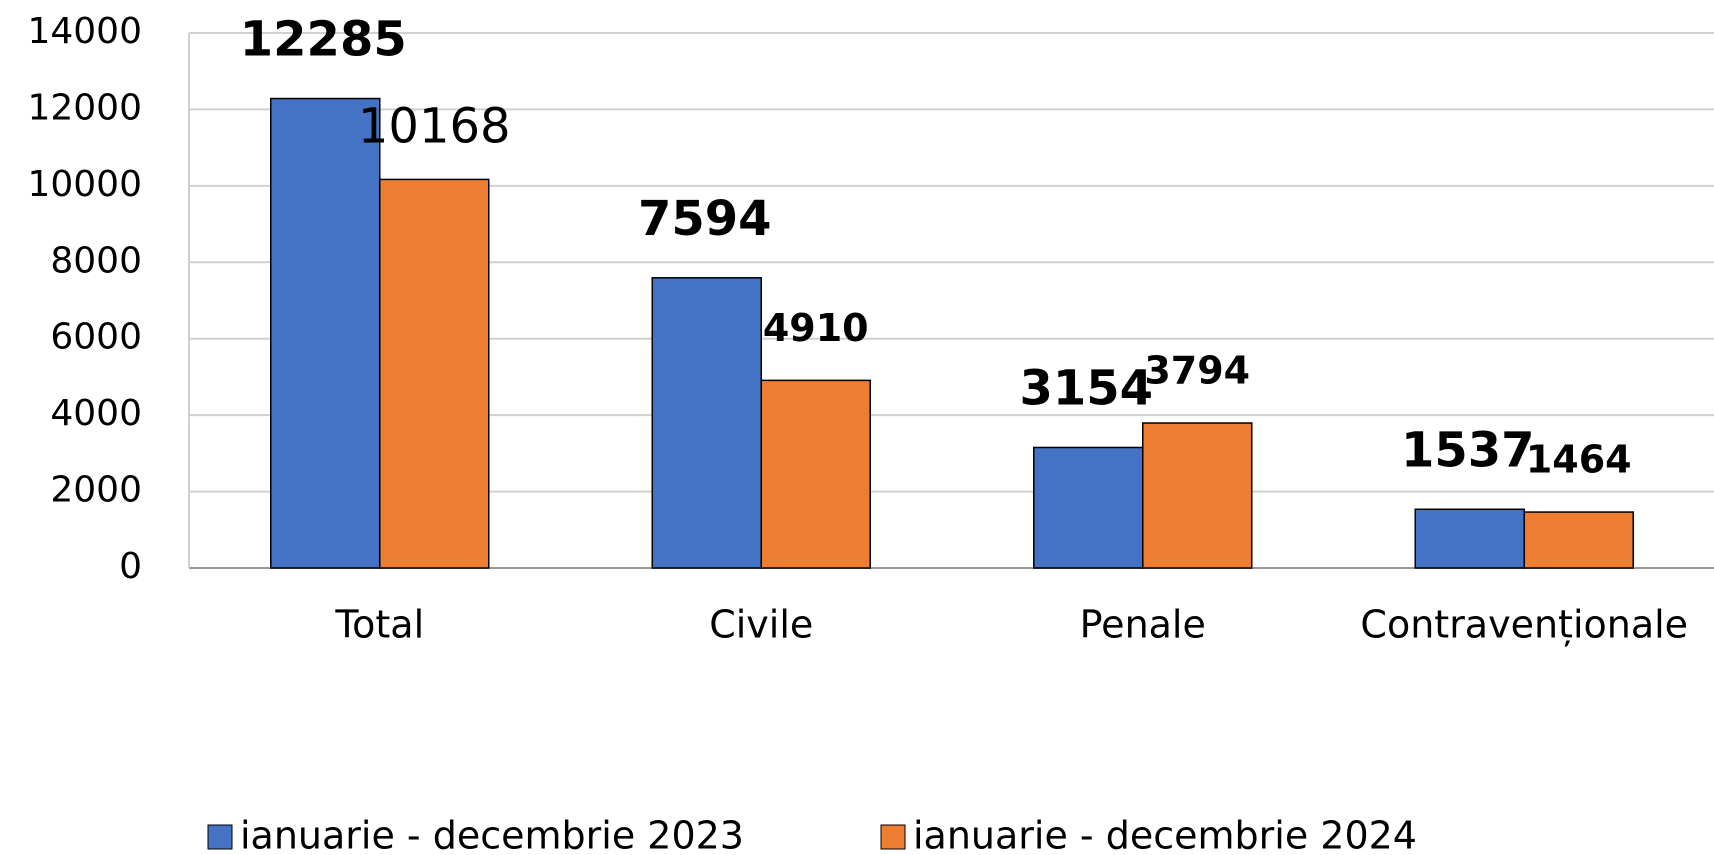  Describe the element at coordinates (1524, 625) in the screenshot. I see `x-tick-label: Contravenționale` at that location.